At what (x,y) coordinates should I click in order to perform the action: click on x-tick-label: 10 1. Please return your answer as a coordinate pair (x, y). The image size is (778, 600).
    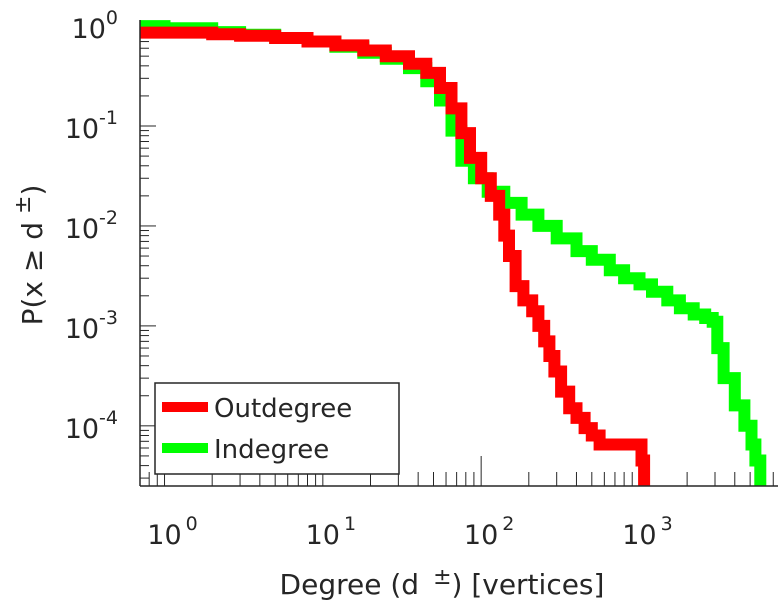
    Looking at the image, I should click on (331, 532).